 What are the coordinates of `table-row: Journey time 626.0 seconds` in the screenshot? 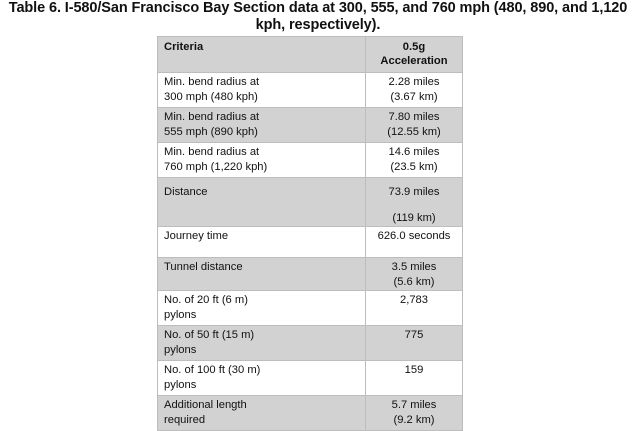 It's located at (310, 242).